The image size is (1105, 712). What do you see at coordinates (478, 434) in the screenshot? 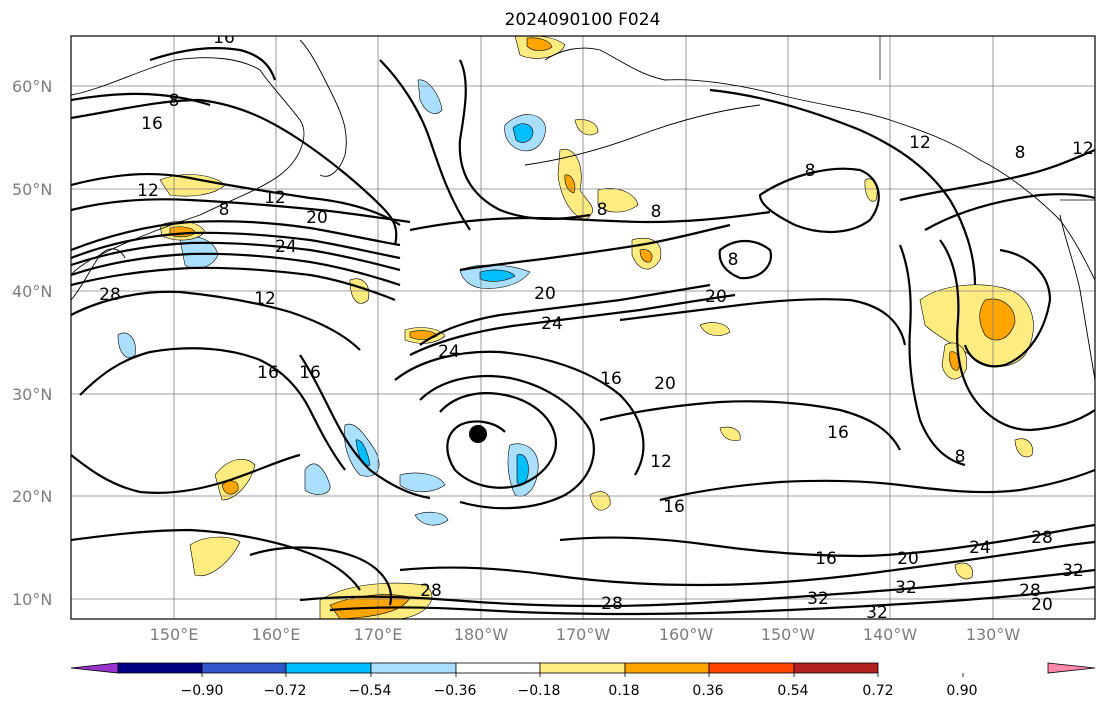
I see `storm-center-marker` at bounding box center [478, 434].